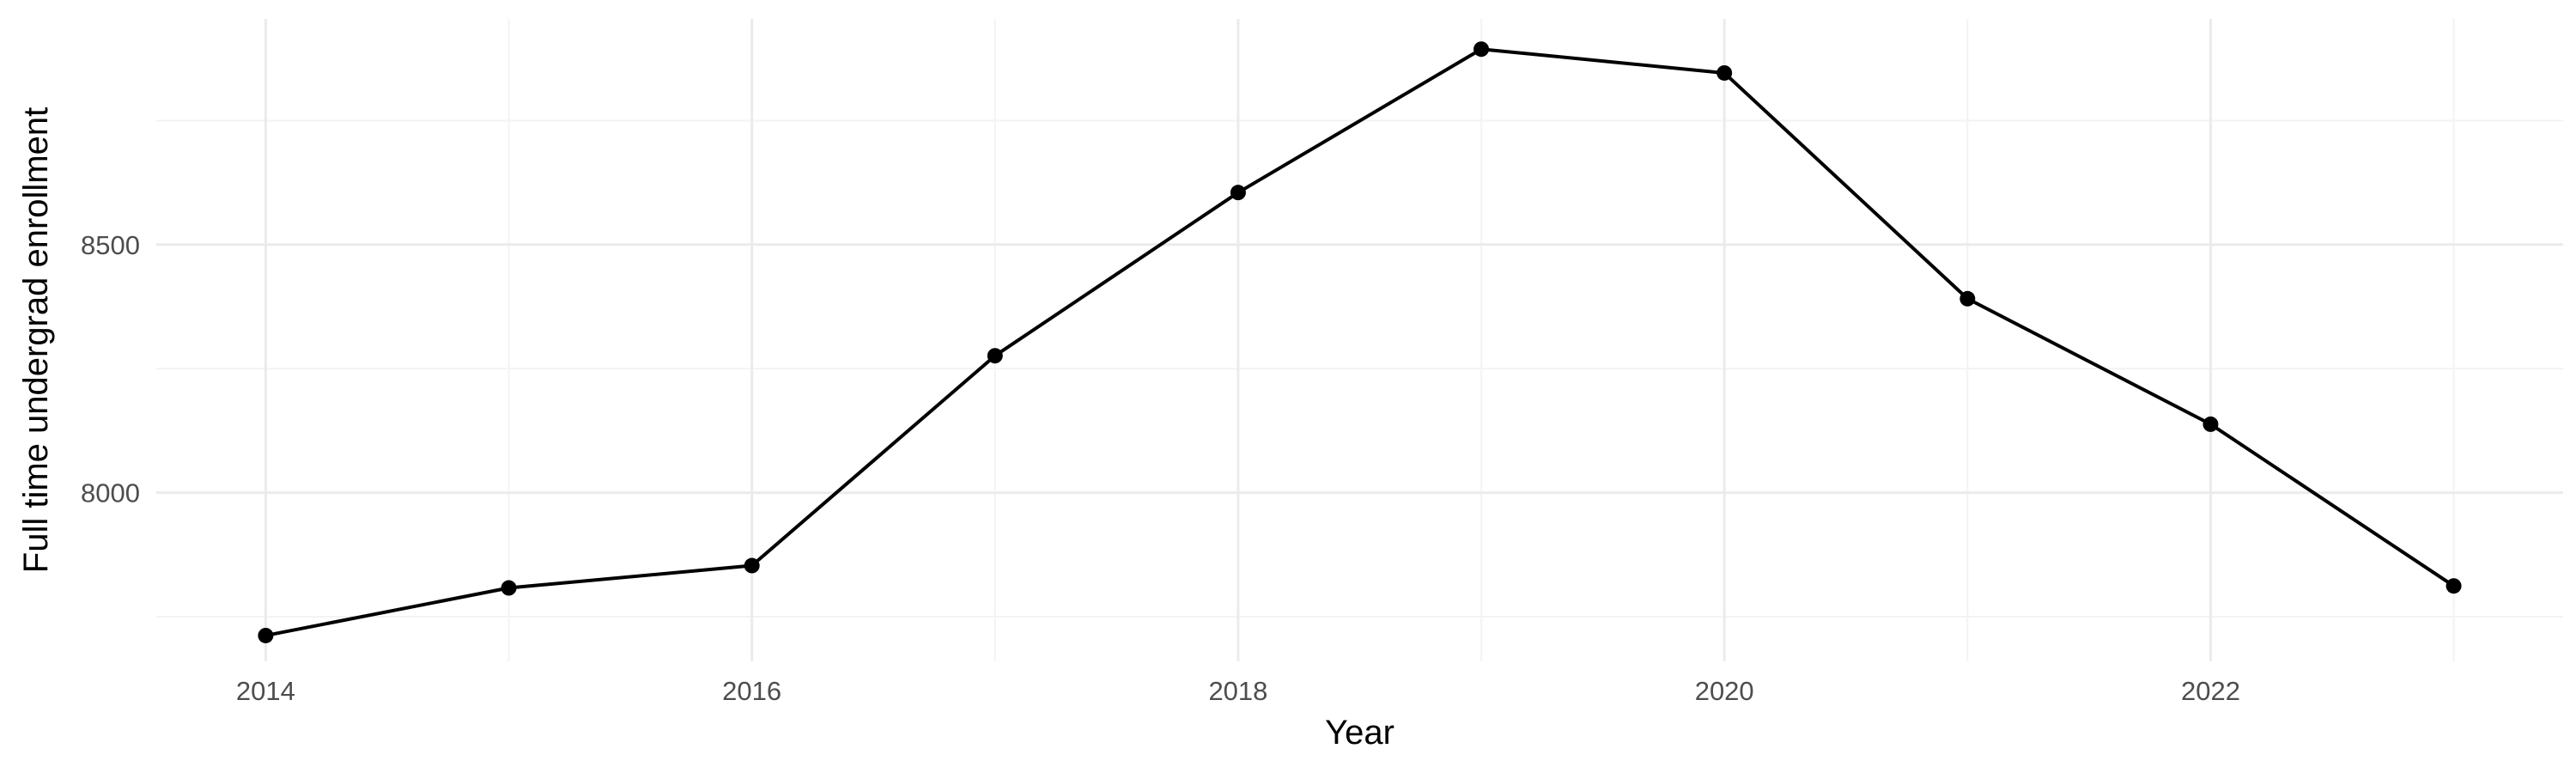 The height and width of the screenshot is (773, 2576). What do you see at coordinates (111, 369) in the screenshot?
I see `y-tick-labels: 8000 8500` at bounding box center [111, 369].